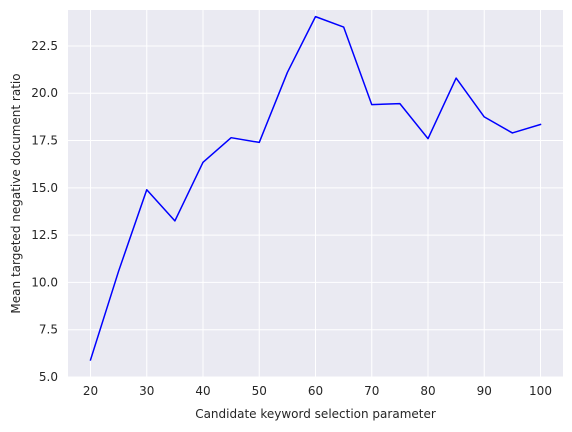 The width and height of the screenshot is (572, 432). What do you see at coordinates (44, 46) in the screenshot?
I see `y-tick-label: 22.5` at bounding box center [44, 46].